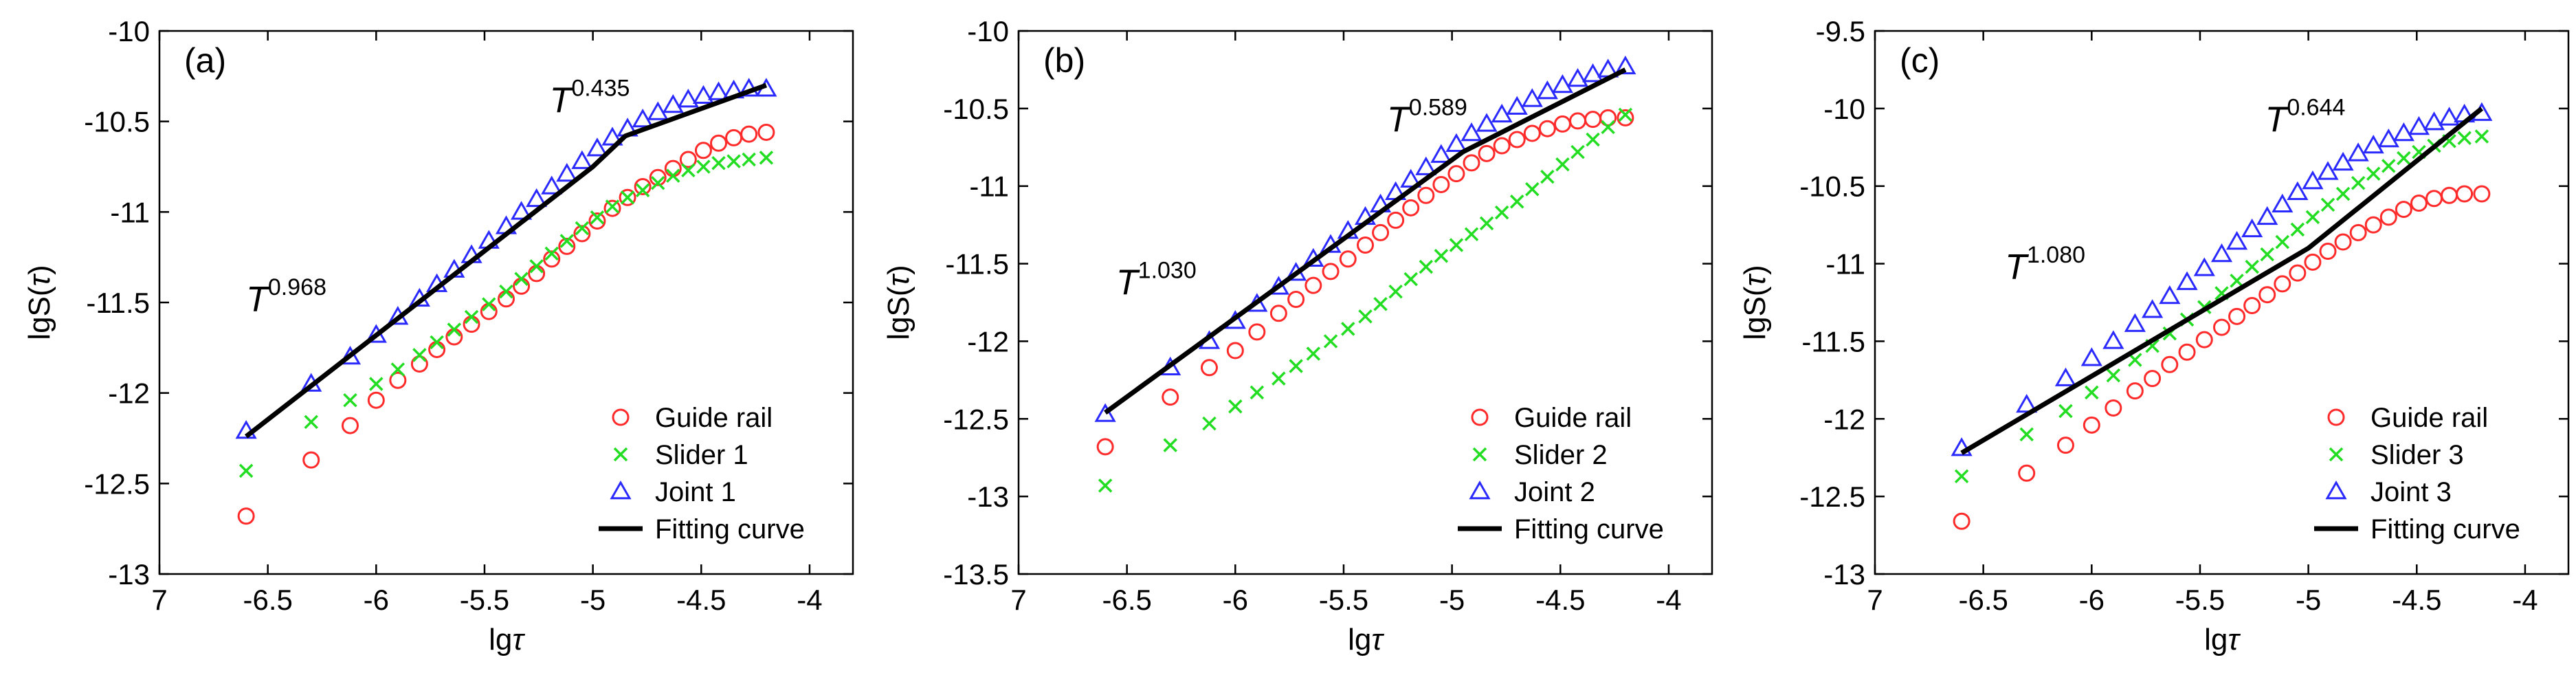 Image resolution: width=2576 pixels, height=684 pixels. I want to click on x-tick-label-a: -4, so click(809, 600).